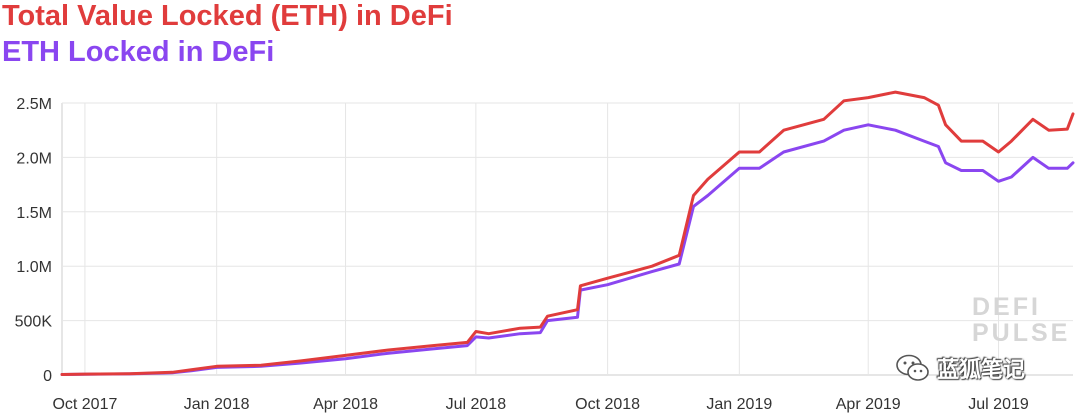  Describe the element at coordinates (34, 158) in the screenshot. I see `y-tick-label: 2.0M` at that location.